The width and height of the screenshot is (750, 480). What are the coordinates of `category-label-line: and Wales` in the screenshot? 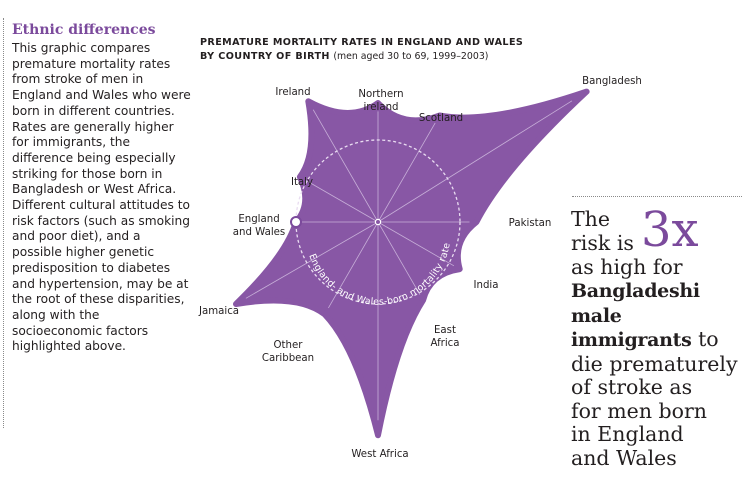 It's located at (259, 232).